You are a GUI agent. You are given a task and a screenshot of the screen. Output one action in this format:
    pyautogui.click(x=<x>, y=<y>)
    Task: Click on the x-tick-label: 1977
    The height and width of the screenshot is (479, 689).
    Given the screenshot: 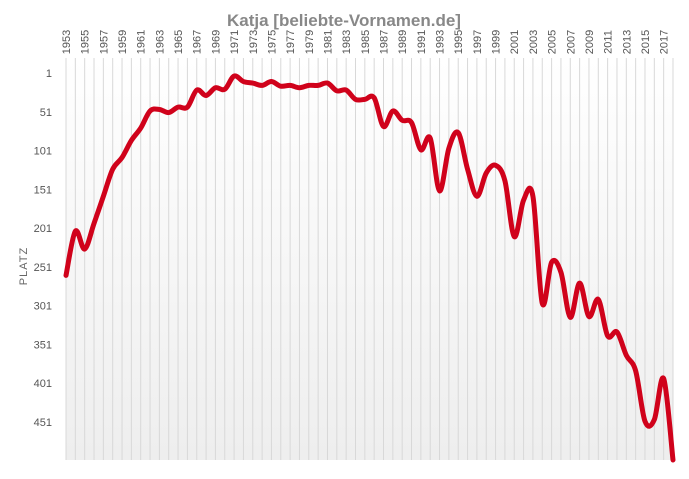 What is the action you would take?
    pyautogui.click(x=291, y=42)
    